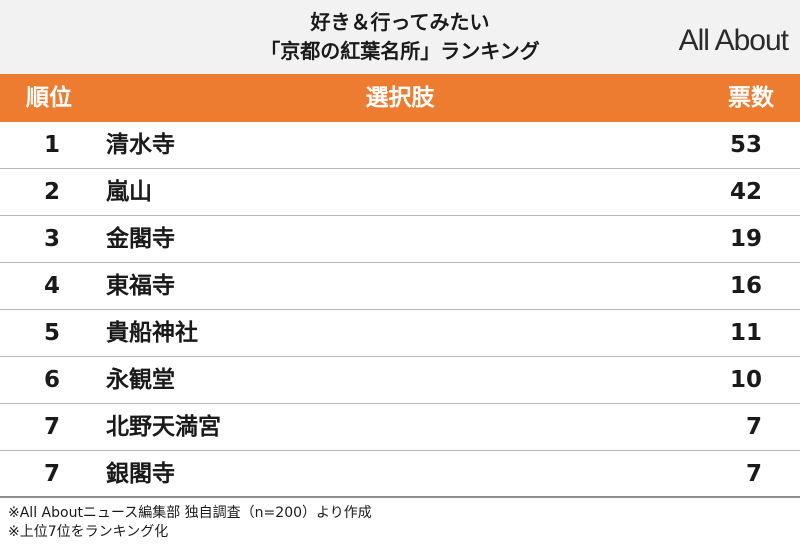  Describe the element at coordinates (745, 333) in the screenshot. I see `votes-cell: 11` at that location.